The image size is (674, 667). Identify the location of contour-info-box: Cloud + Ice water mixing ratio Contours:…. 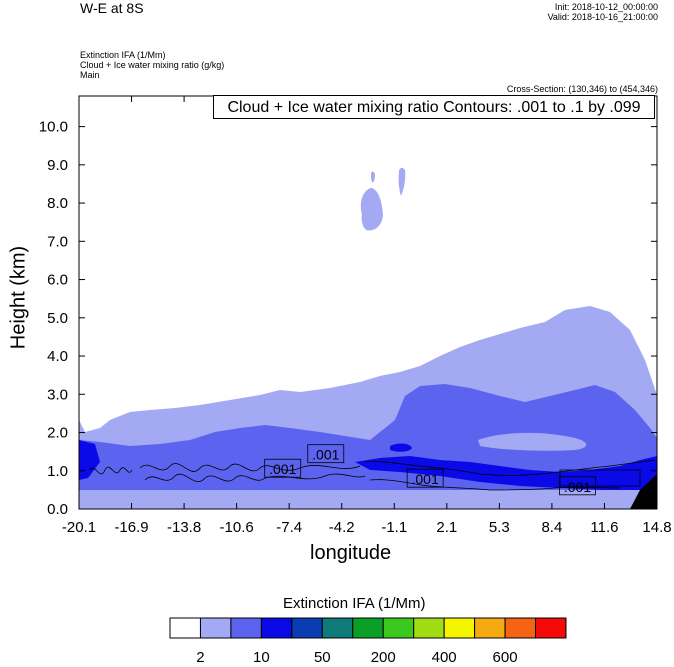
(434, 107).